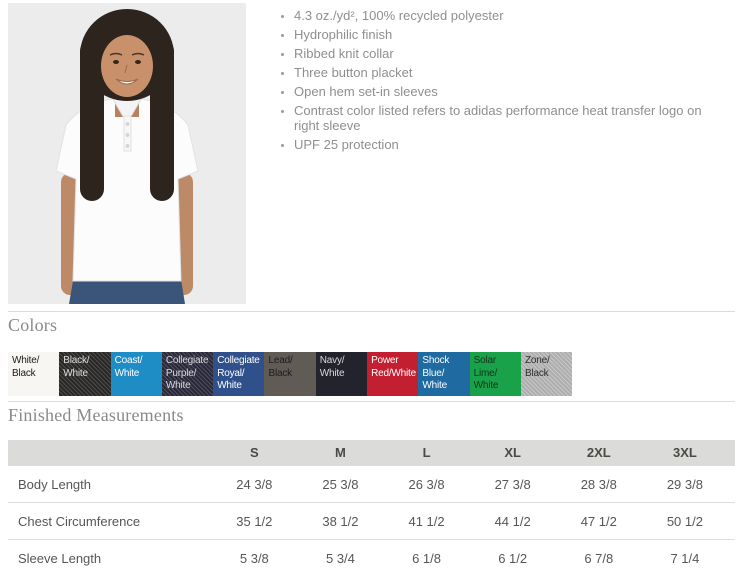 This screenshot has height=570, width=743. Describe the element at coordinates (546, 374) in the screenshot. I see `color-swatch-zone-black: Zone/Black` at that location.